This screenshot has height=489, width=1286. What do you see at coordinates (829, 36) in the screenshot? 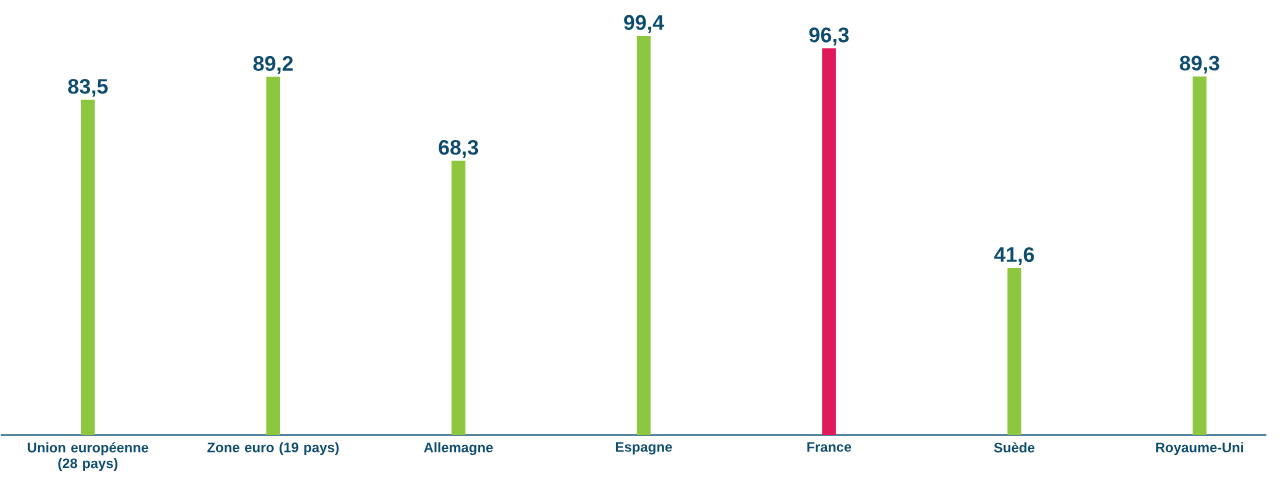
I see `data-label: 96,3` at bounding box center [829, 36].